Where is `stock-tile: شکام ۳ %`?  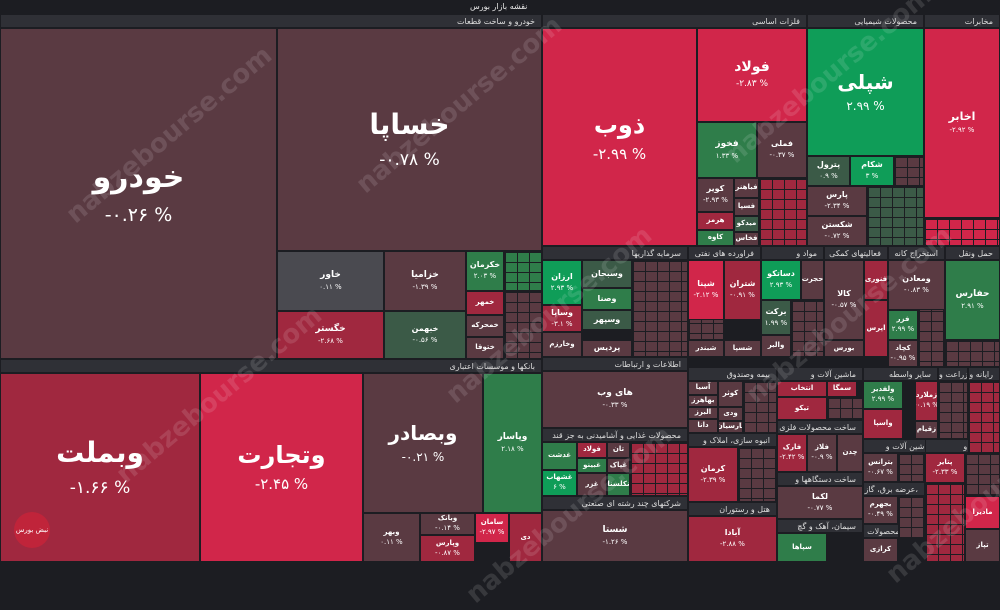 stock-tile: شکام ۳ % is located at coordinates (872, 171).